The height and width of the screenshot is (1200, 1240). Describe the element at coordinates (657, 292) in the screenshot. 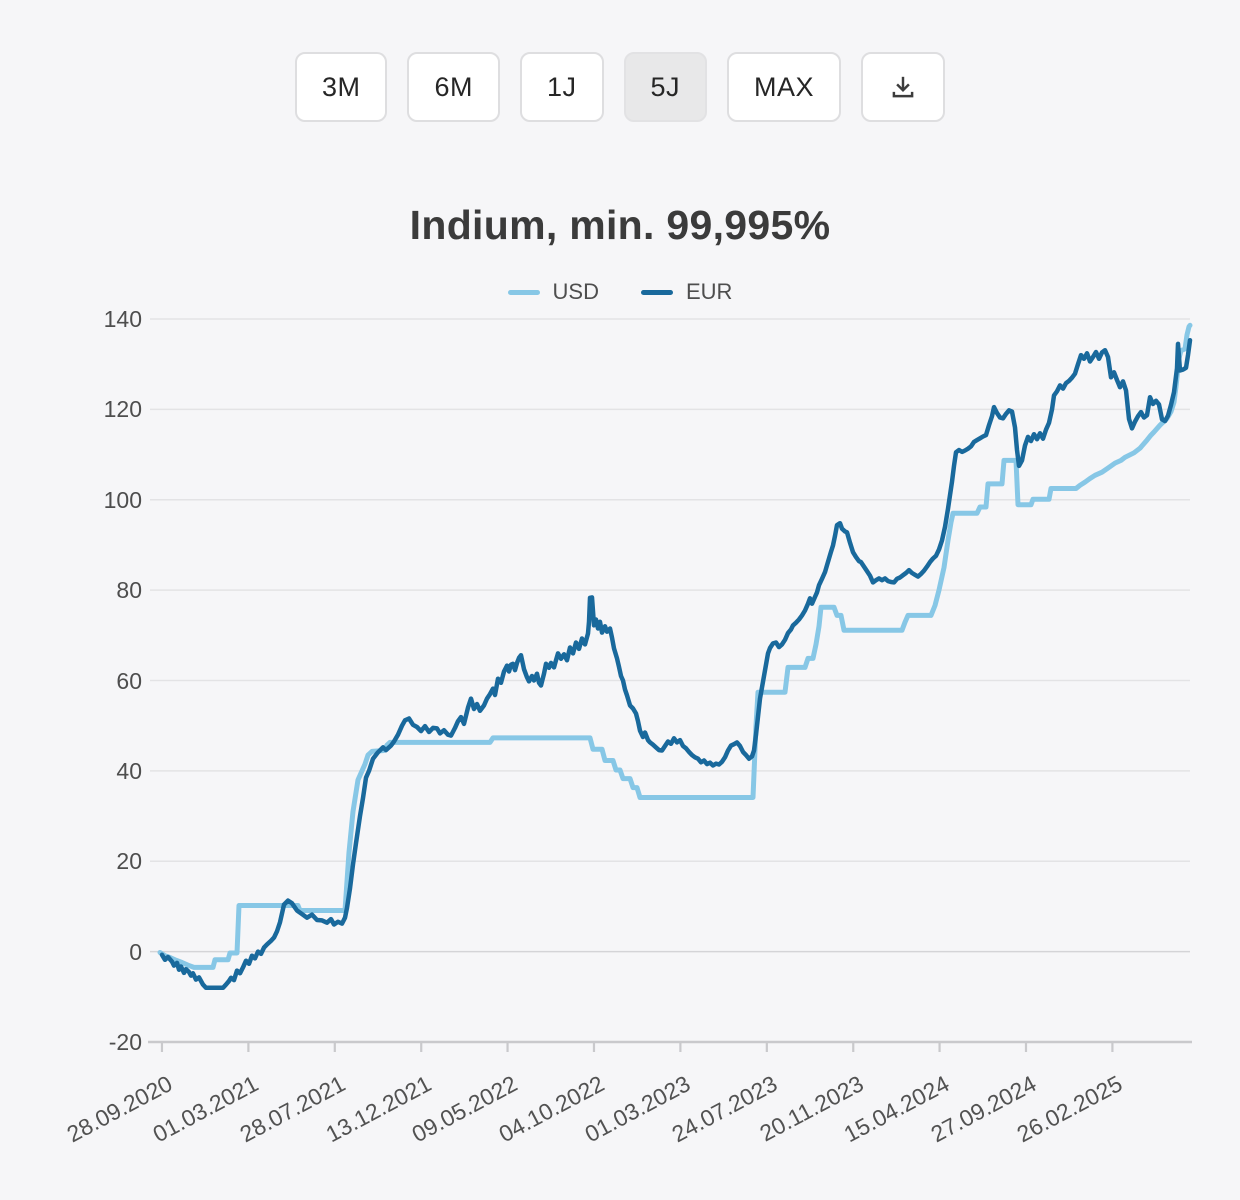

I see `legend-swatch-eur` at that location.